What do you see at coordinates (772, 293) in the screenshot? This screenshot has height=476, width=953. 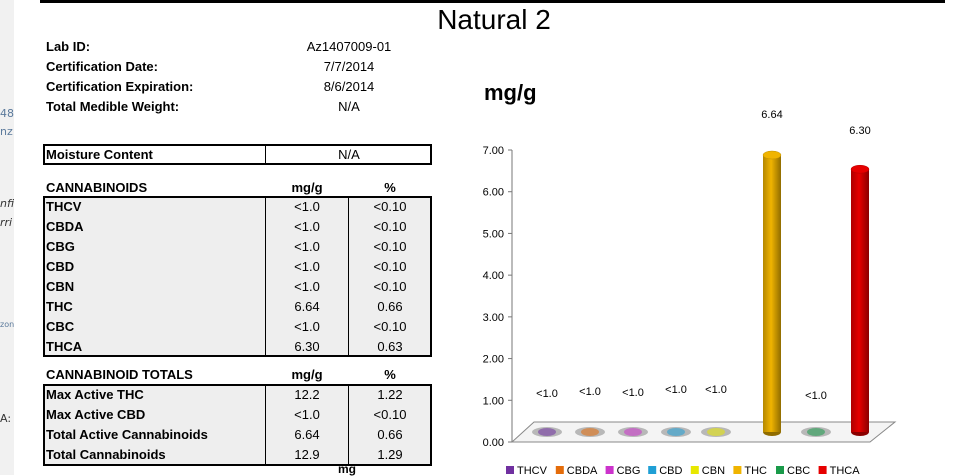 I see `bar-thc` at bounding box center [772, 293].